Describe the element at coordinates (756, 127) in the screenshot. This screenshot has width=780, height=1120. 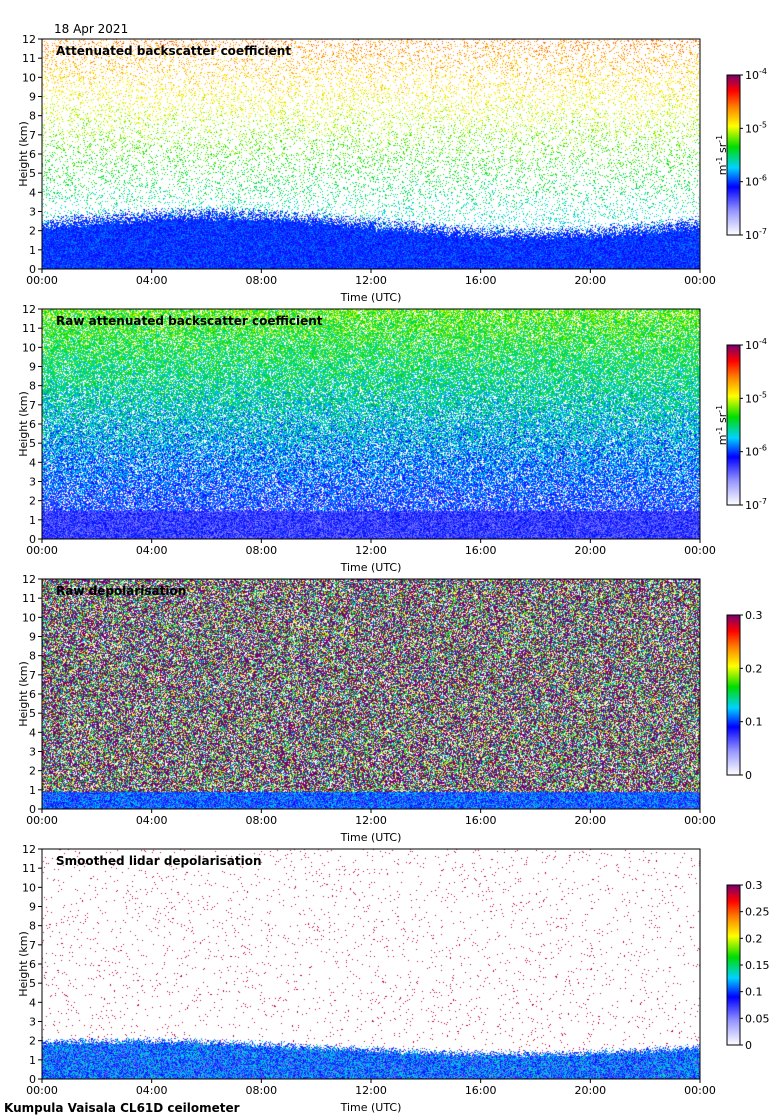
I see `colorbar-tick-label: 10⁻⁵` at that location.